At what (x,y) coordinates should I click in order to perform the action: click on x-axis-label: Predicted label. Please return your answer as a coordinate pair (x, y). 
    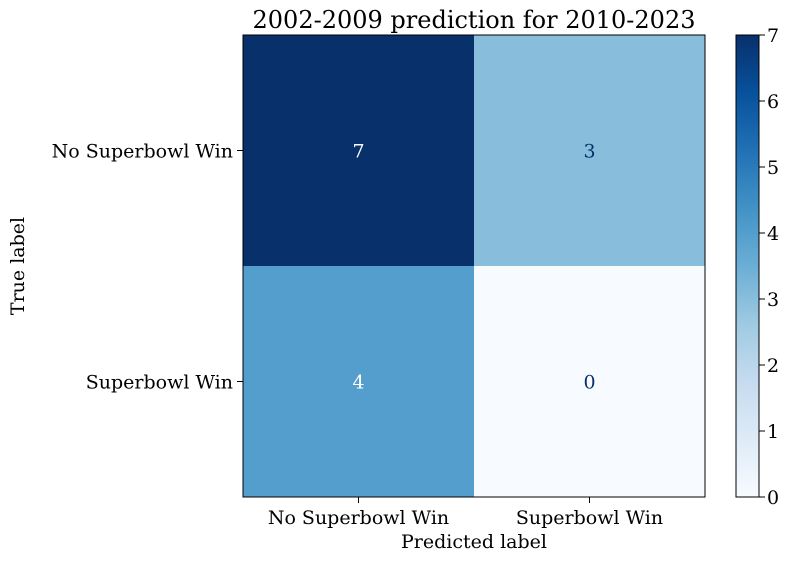
    Looking at the image, I should click on (474, 542).